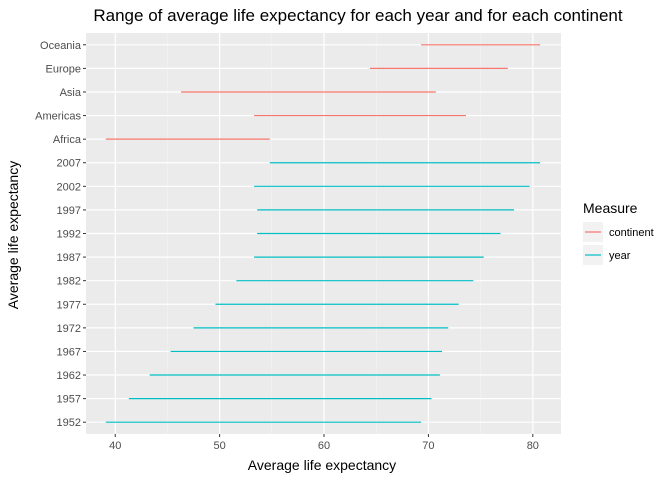  What do you see at coordinates (69, 235) in the screenshot?
I see `y-tick-label: 1992` at bounding box center [69, 235].